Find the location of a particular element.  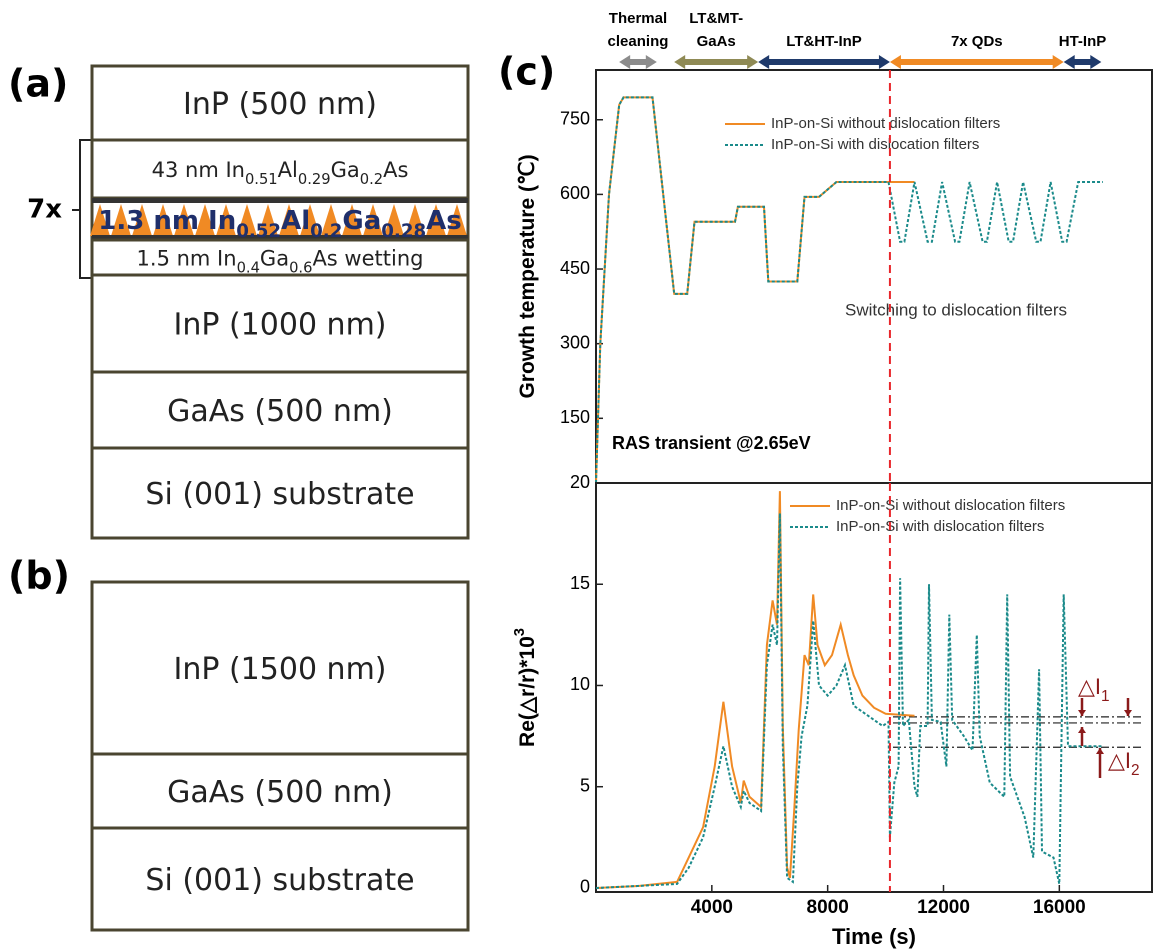

phase-label: 7x QDs is located at coordinates (977, 41).